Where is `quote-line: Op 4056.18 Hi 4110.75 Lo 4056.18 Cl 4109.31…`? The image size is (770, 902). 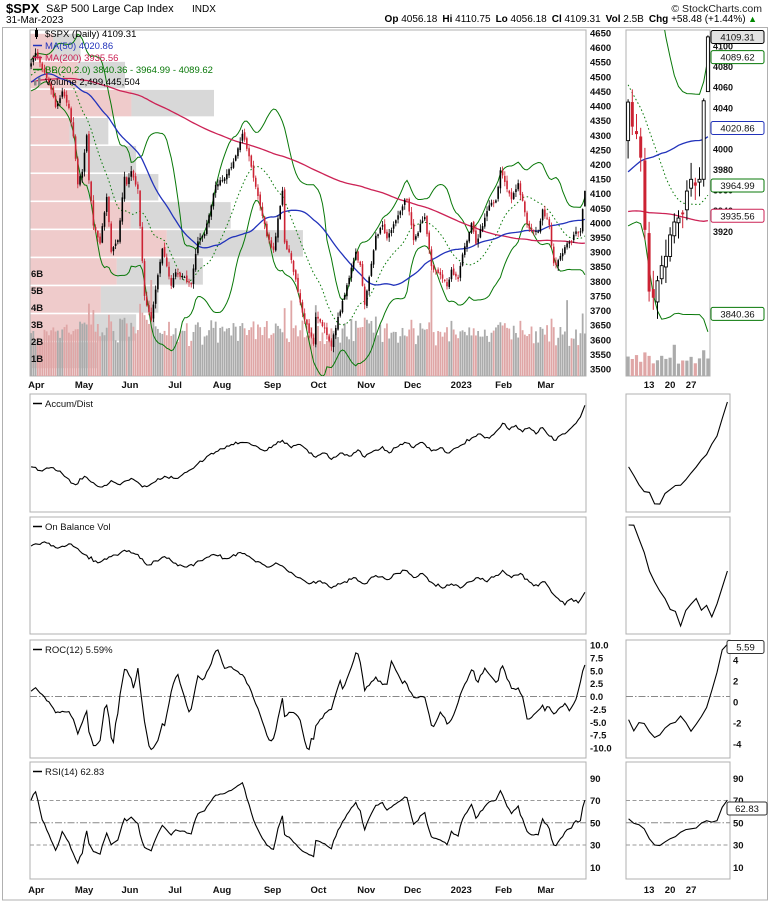 quote-line: Op 4056.18 Hi 4110.75 Lo 4056.18 Cl 4109.31… is located at coordinates (568, 19).